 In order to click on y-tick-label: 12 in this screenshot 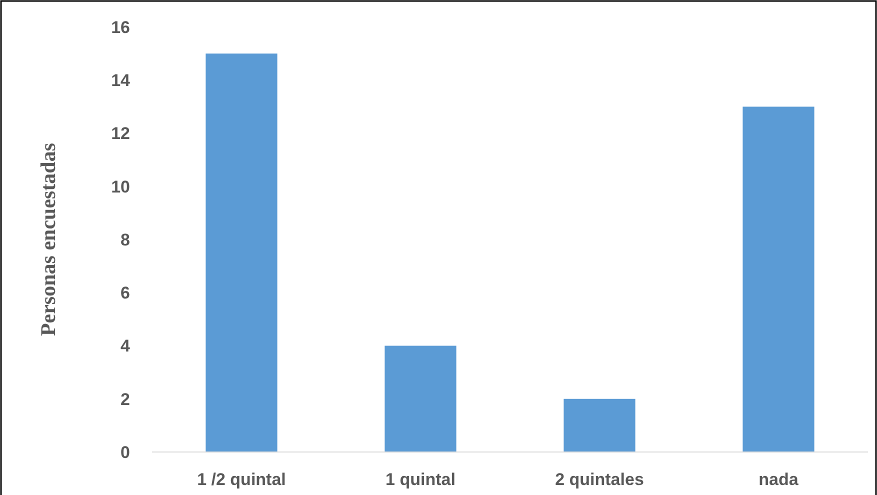, I will do `click(120, 134)`.